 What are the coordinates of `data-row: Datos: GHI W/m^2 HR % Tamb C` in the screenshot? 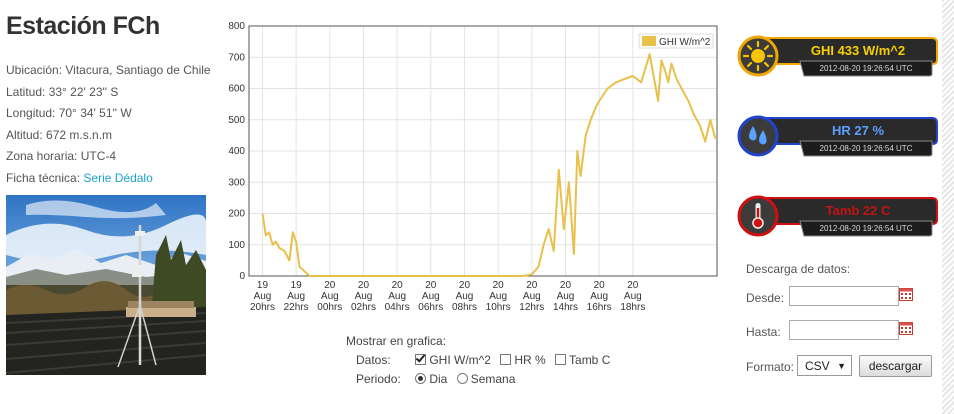 It's located at (478, 360).